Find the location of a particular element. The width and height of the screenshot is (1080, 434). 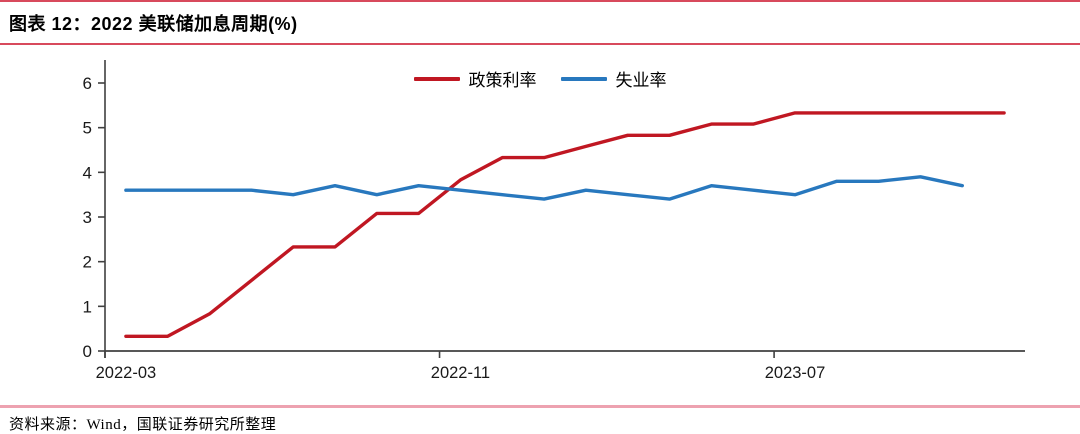

chart-legend: 政策利率 失业率 is located at coordinates (540, 78).